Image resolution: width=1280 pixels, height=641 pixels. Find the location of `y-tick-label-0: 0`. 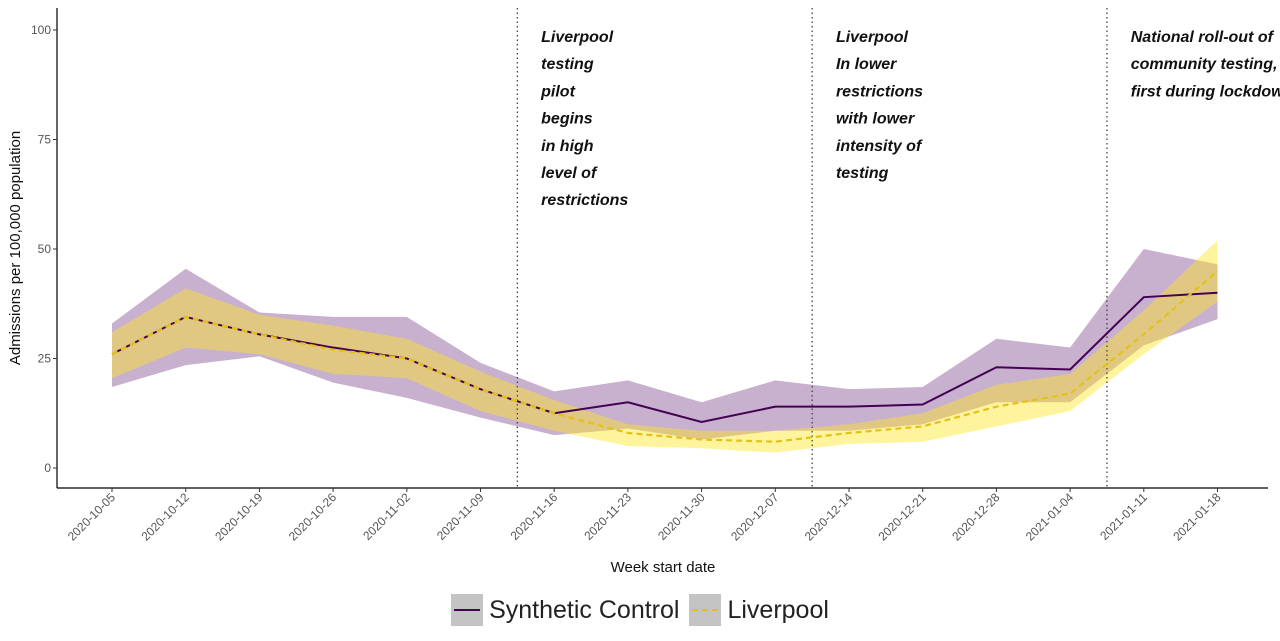

y-tick-label-0: 0 is located at coordinates (47, 468).